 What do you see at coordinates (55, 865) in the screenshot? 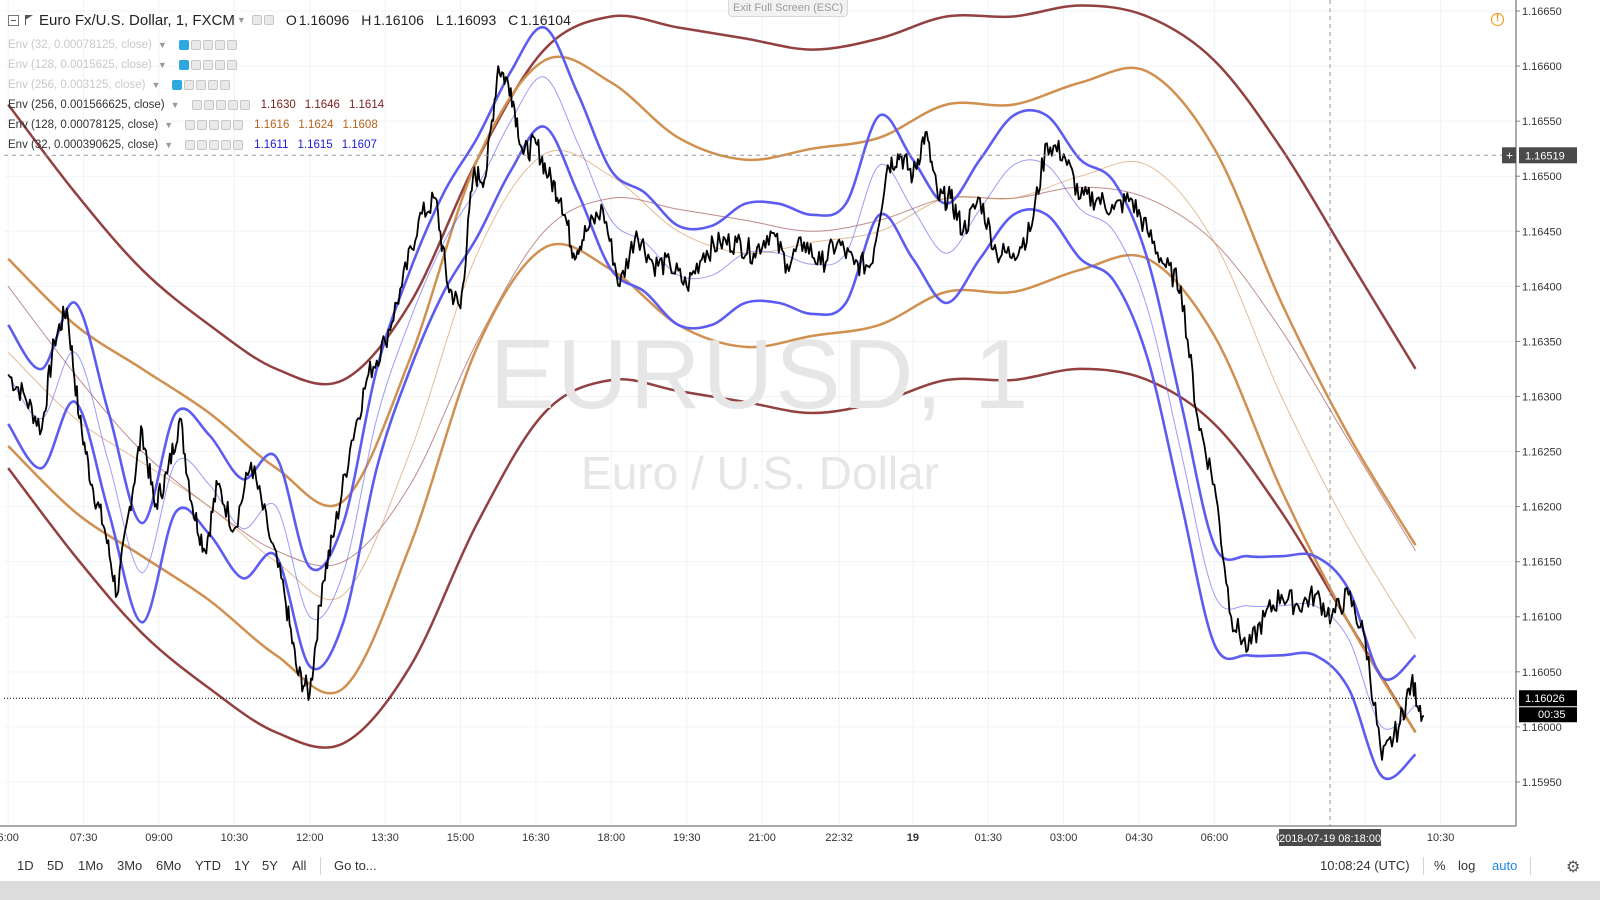
I see `range-5d-button: 5D` at bounding box center [55, 865].